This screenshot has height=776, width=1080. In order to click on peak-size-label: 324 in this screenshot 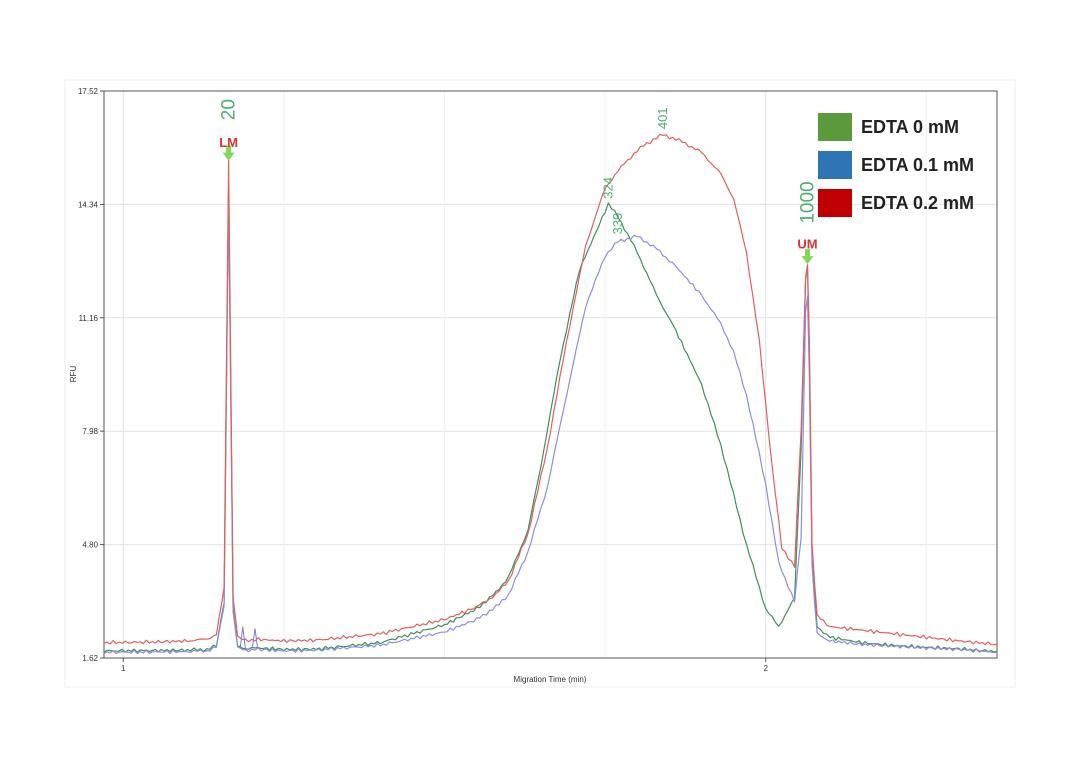, I will do `click(607, 188)`.